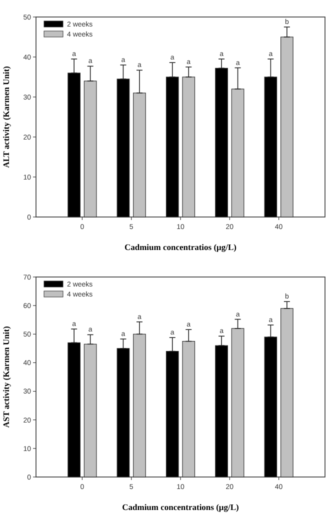 This screenshot has height=519, width=329. I want to click on x-axis-title: Cadmium concentratios (μg/L), so click(180, 247).